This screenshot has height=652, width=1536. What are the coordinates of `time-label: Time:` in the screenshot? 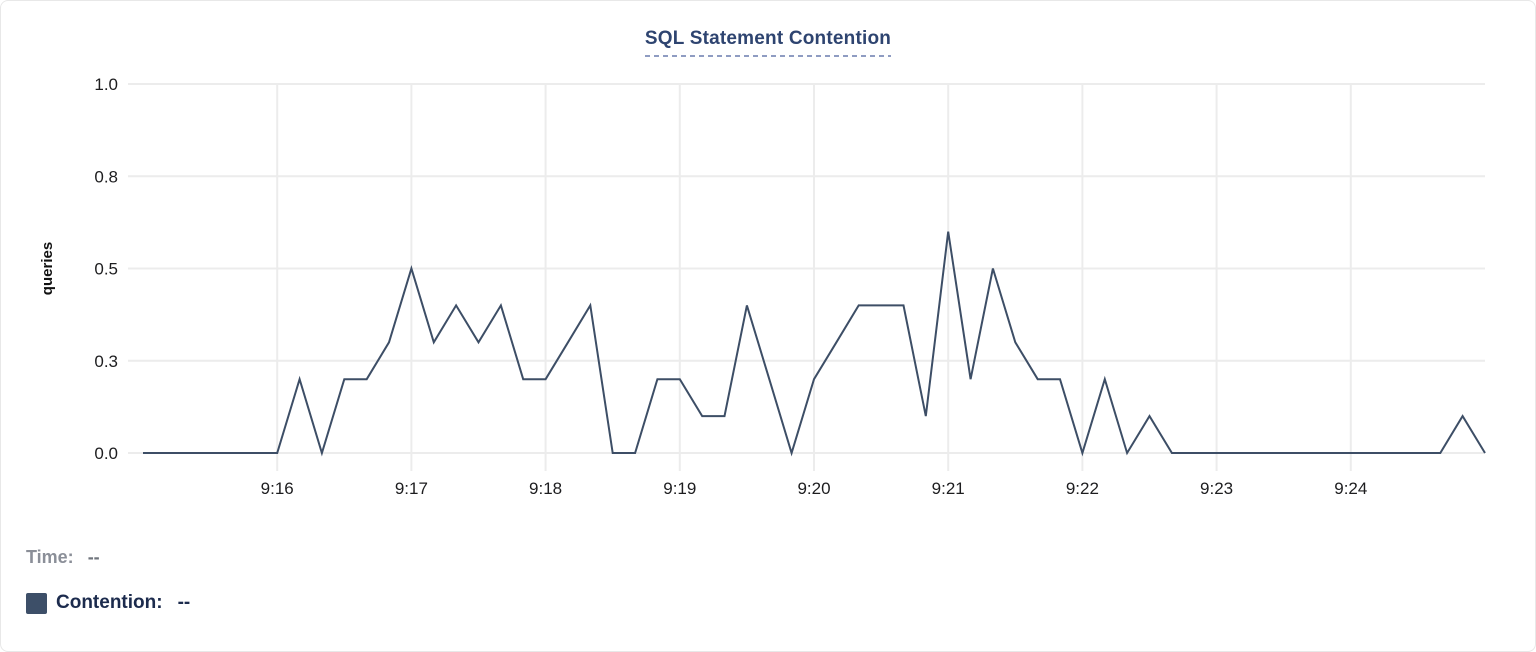 It's located at (50, 557).